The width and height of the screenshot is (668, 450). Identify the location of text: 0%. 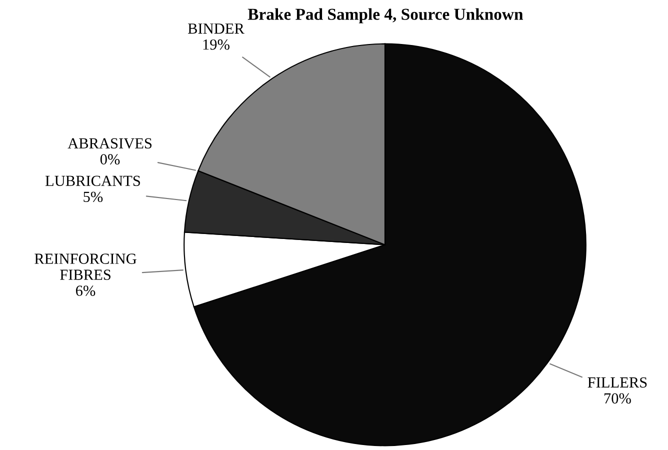
(110, 159).